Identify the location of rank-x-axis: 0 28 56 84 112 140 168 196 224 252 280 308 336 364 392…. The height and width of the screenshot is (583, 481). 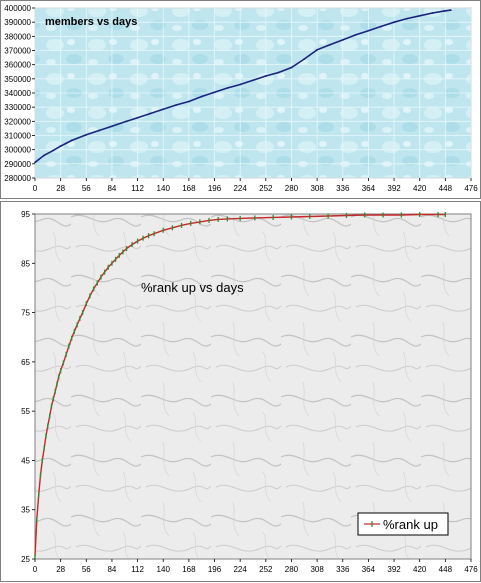
(255, 566).